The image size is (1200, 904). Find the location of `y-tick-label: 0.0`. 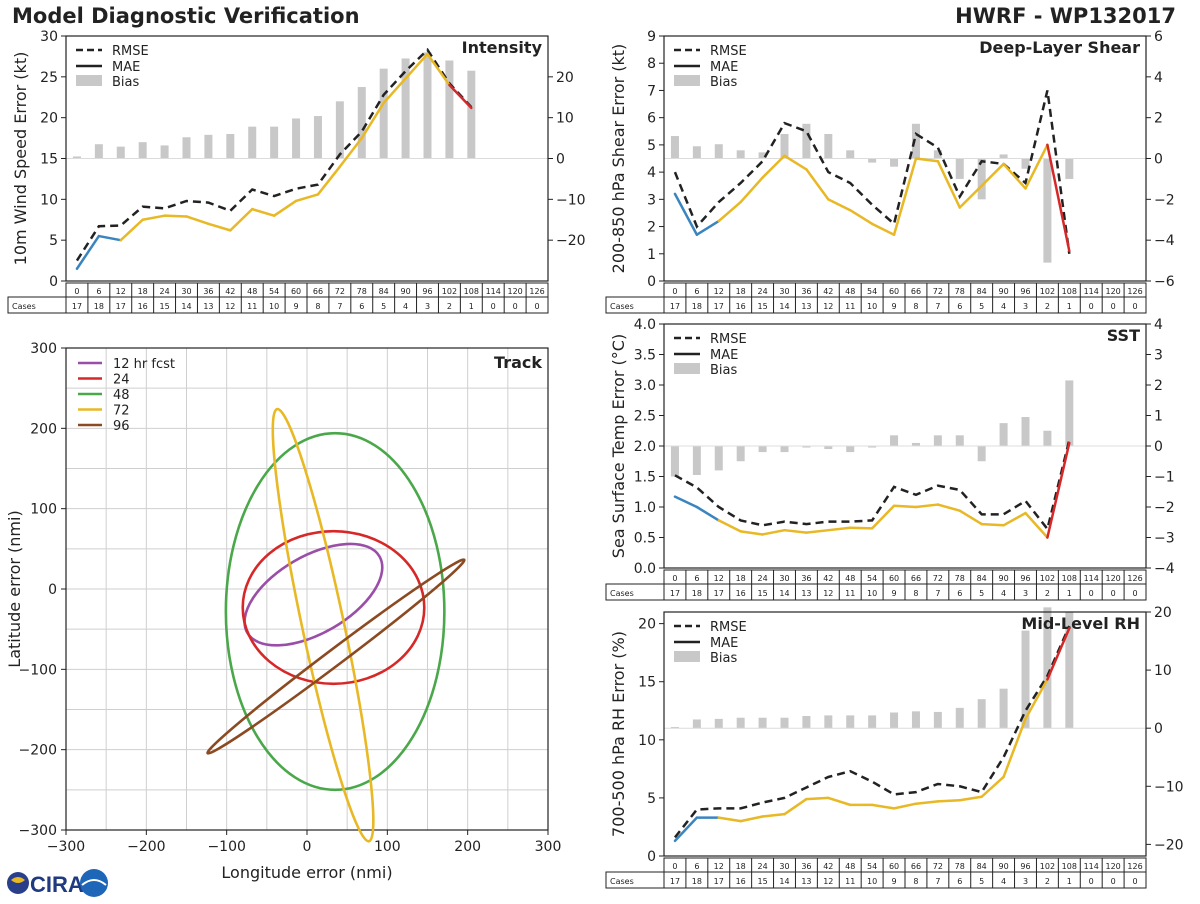

y-tick-label: 0.0 is located at coordinates (645, 569).